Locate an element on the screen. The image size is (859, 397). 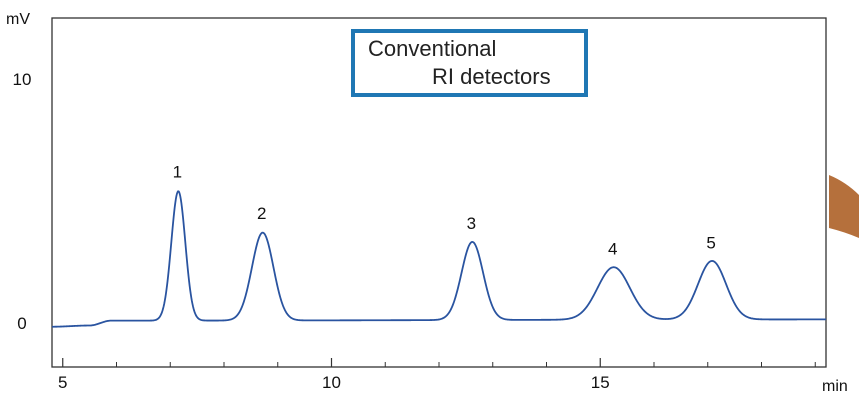
y-tick-label-0: 0 is located at coordinates (21, 323).